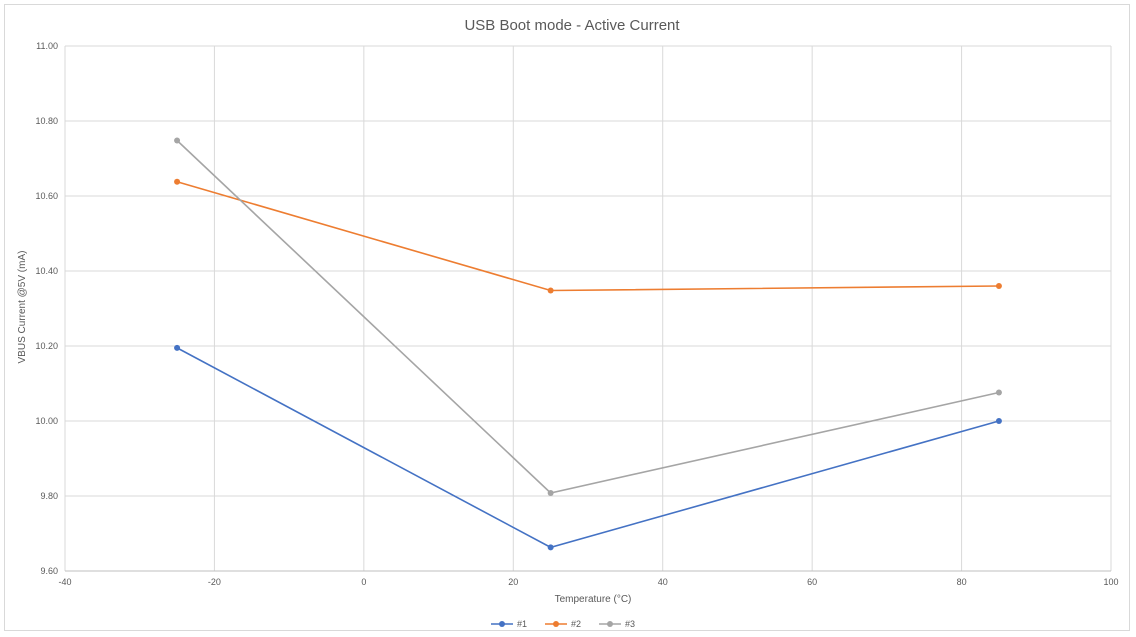 The image size is (1136, 637). Describe the element at coordinates (522, 624) in the screenshot. I see `legend-label: #1` at that location.